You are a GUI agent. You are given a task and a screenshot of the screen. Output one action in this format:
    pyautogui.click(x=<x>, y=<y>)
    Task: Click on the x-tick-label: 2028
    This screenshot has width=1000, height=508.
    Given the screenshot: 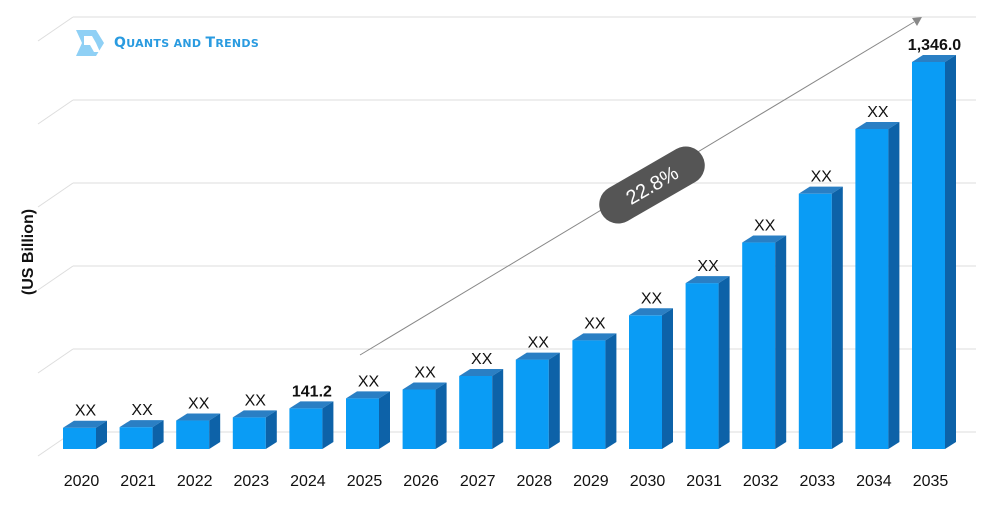 What is the action you would take?
    pyautogui.click(x=535, y=481)
    